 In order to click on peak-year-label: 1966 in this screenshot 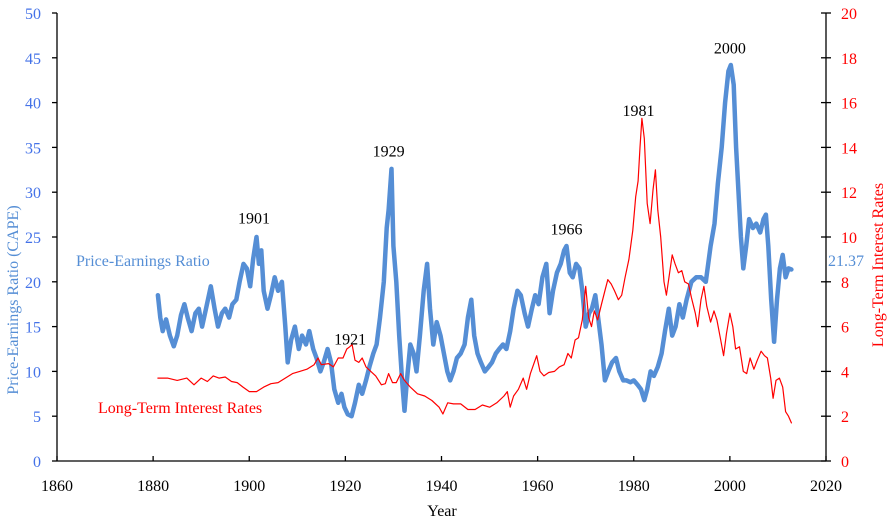, I will do `click(566, 229)`.